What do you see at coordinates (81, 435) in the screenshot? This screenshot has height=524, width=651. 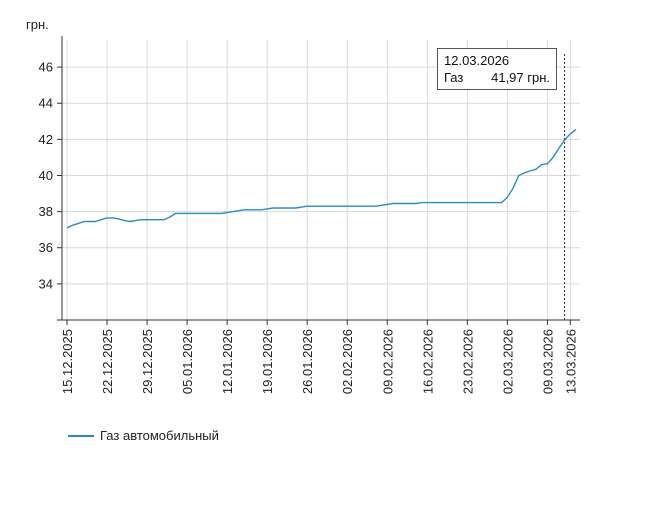 I see `legend-swatch` at bounding box center [81, 435].